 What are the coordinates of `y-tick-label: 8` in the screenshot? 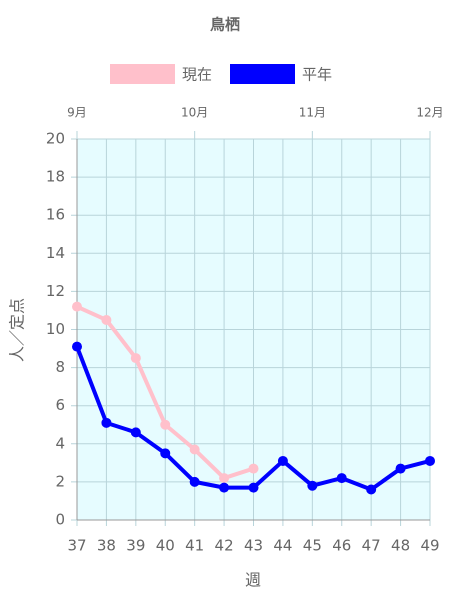 It's located at (60, 367).